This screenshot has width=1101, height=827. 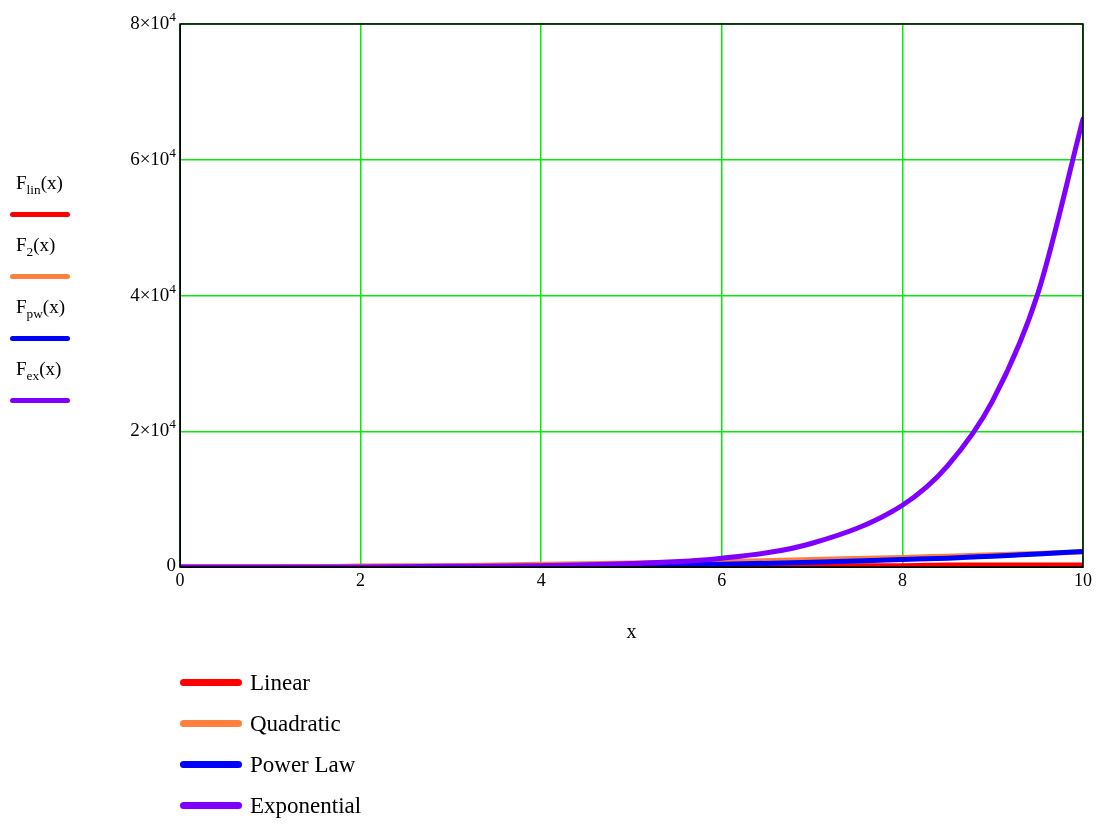 I want to click on y-tick-label: 0, so click(x=171, y=564).